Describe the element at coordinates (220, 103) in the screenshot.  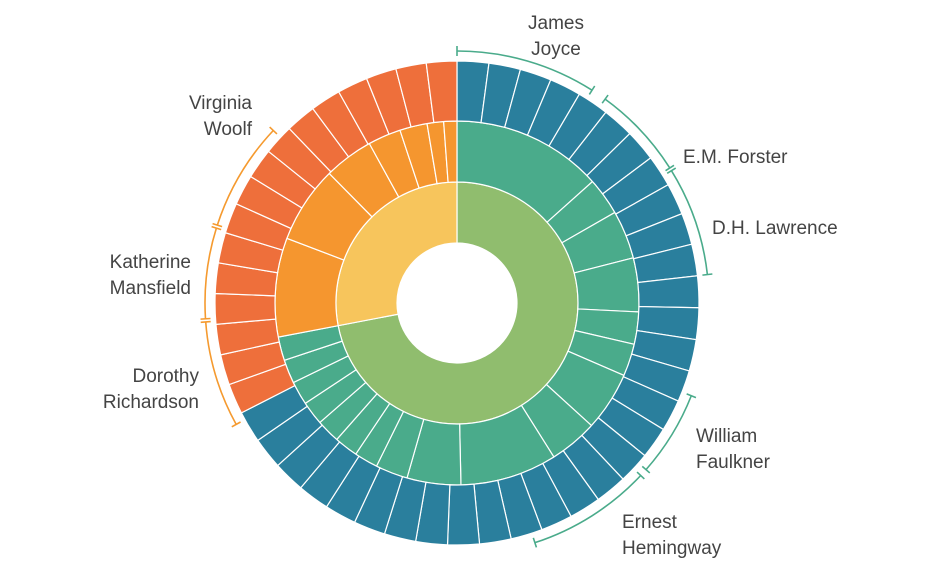
I see `label-virginia-woolf-line1: Virginia` at that location.